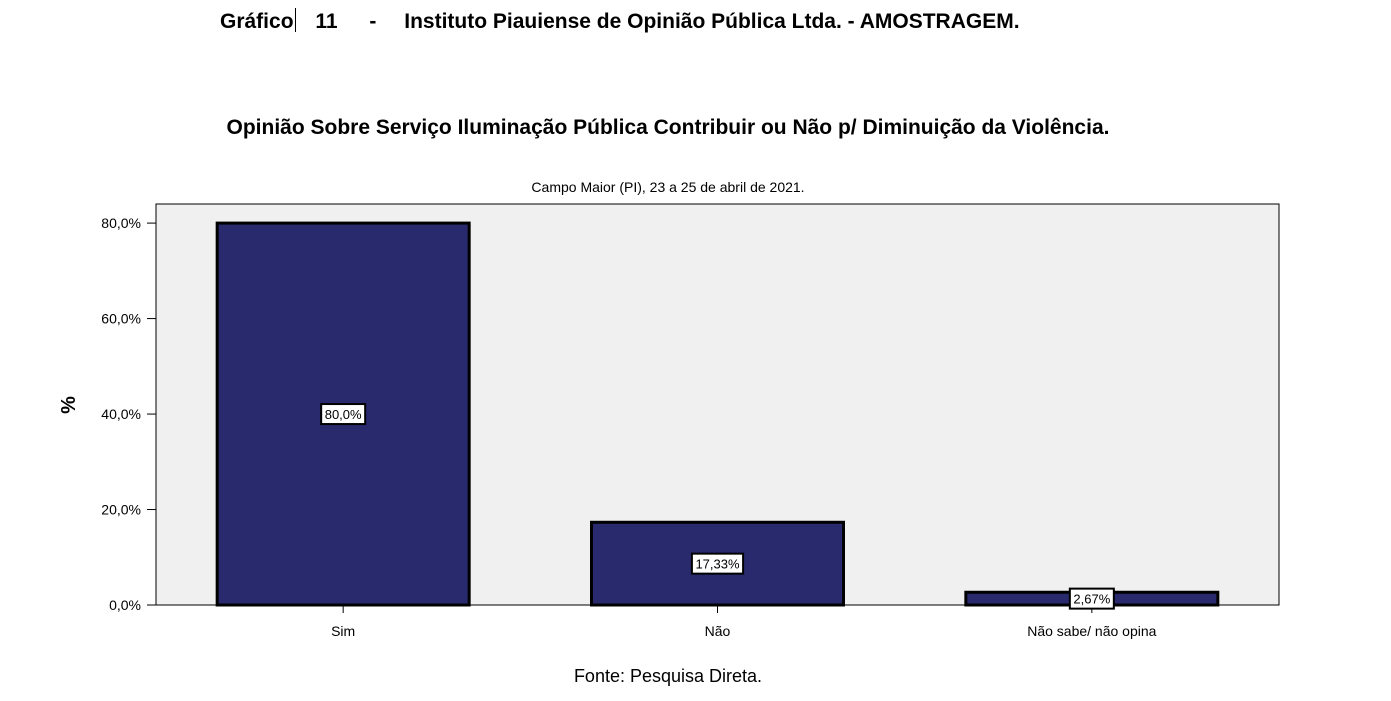  Describe the element at coordinates (69, 405) in the screenshot. I see `y-axis-label: %` at that location.